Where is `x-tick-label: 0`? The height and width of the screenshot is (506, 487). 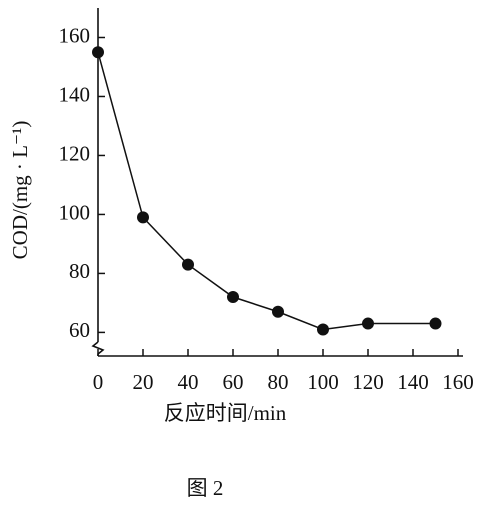
x-tick-label: 0 is located at coordinates (98, 382).